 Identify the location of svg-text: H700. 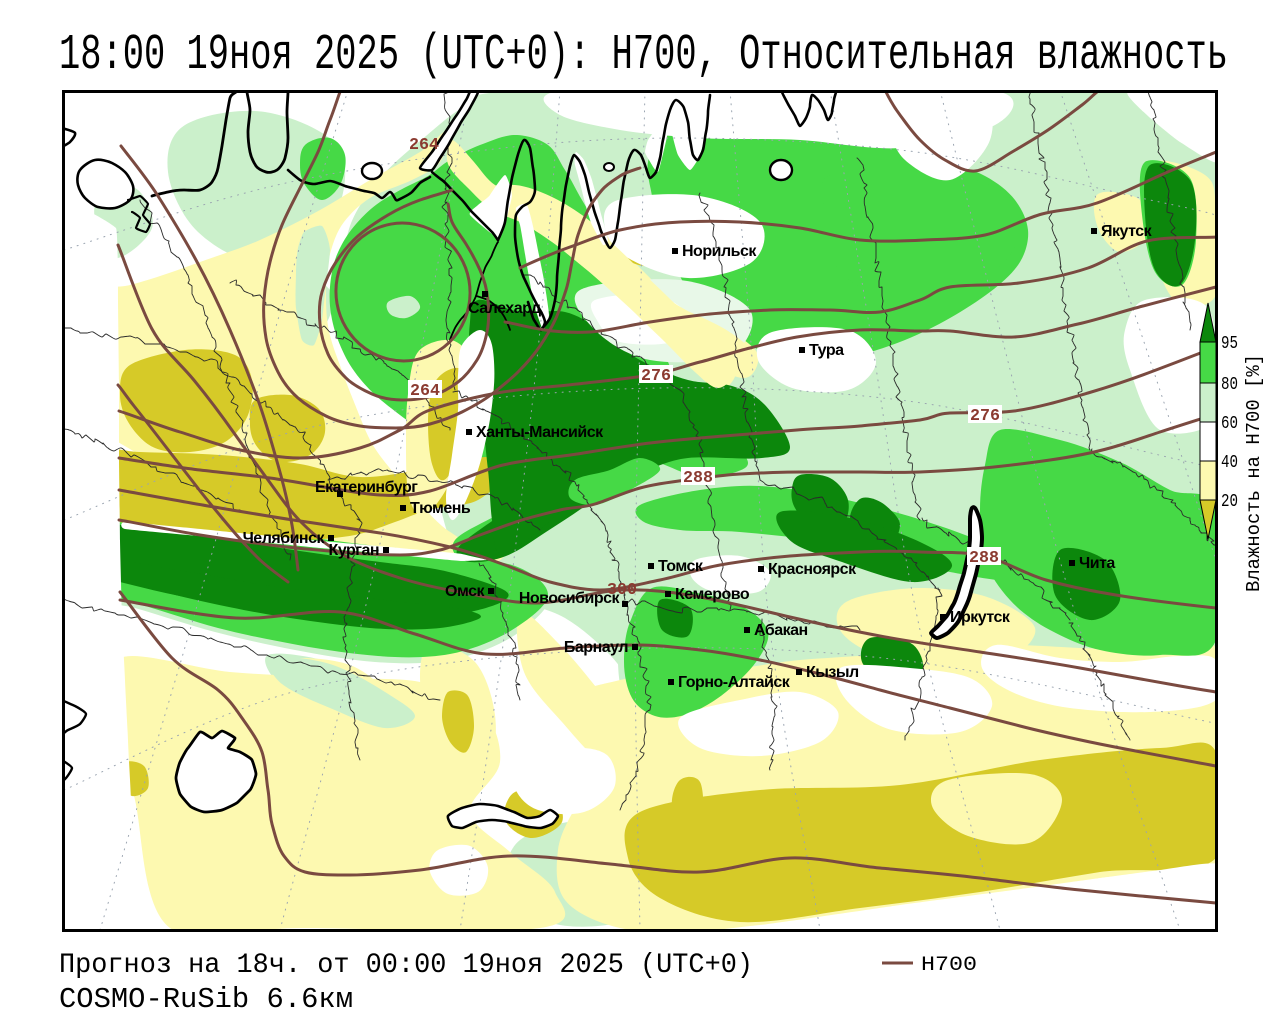
(949, 965).